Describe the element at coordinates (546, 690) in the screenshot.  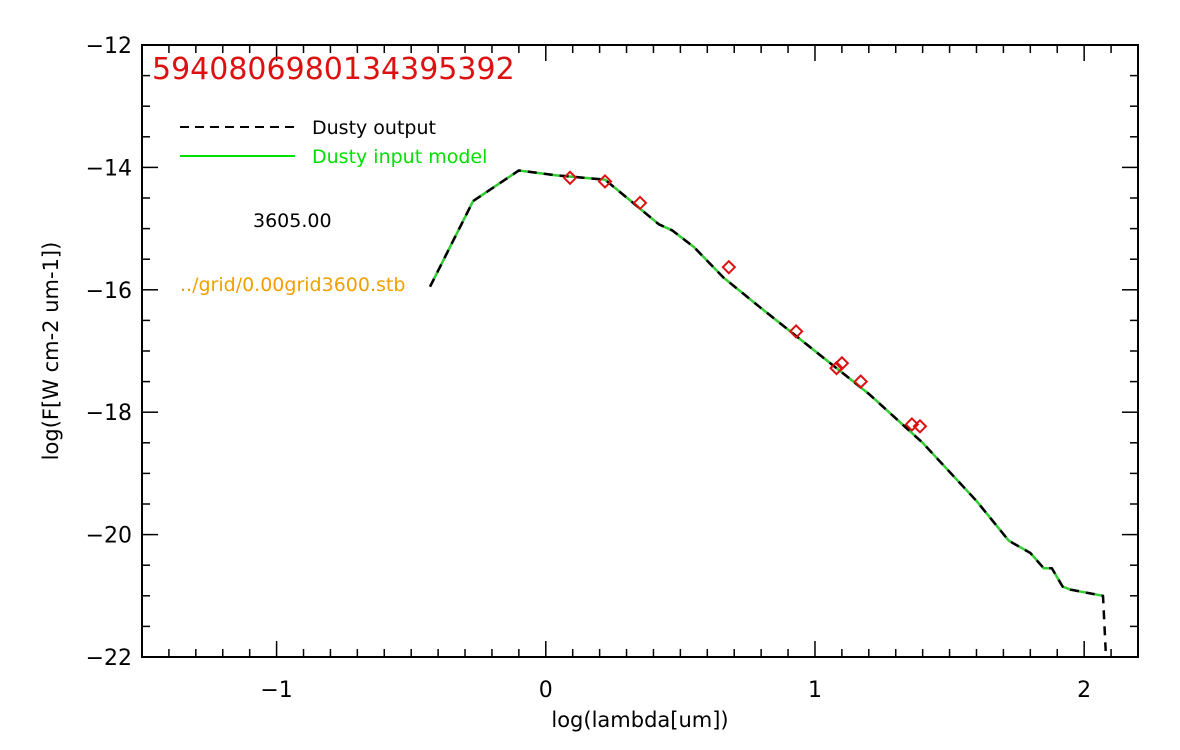
I see `x-tick-label: 0` at that location.